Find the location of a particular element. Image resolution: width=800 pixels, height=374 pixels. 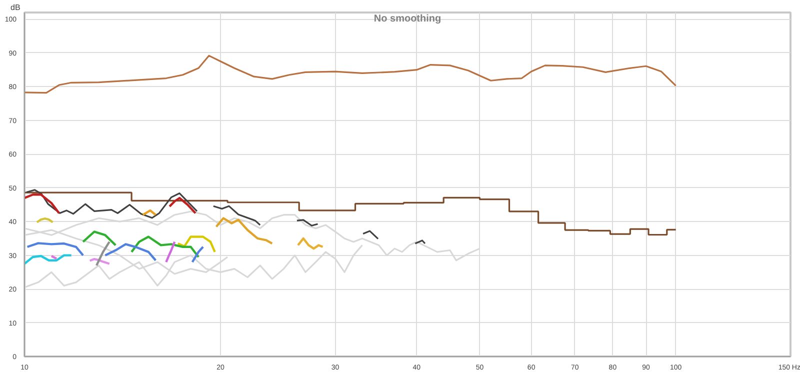

chart-title: No smoothing is located at coordinates (408, 19).